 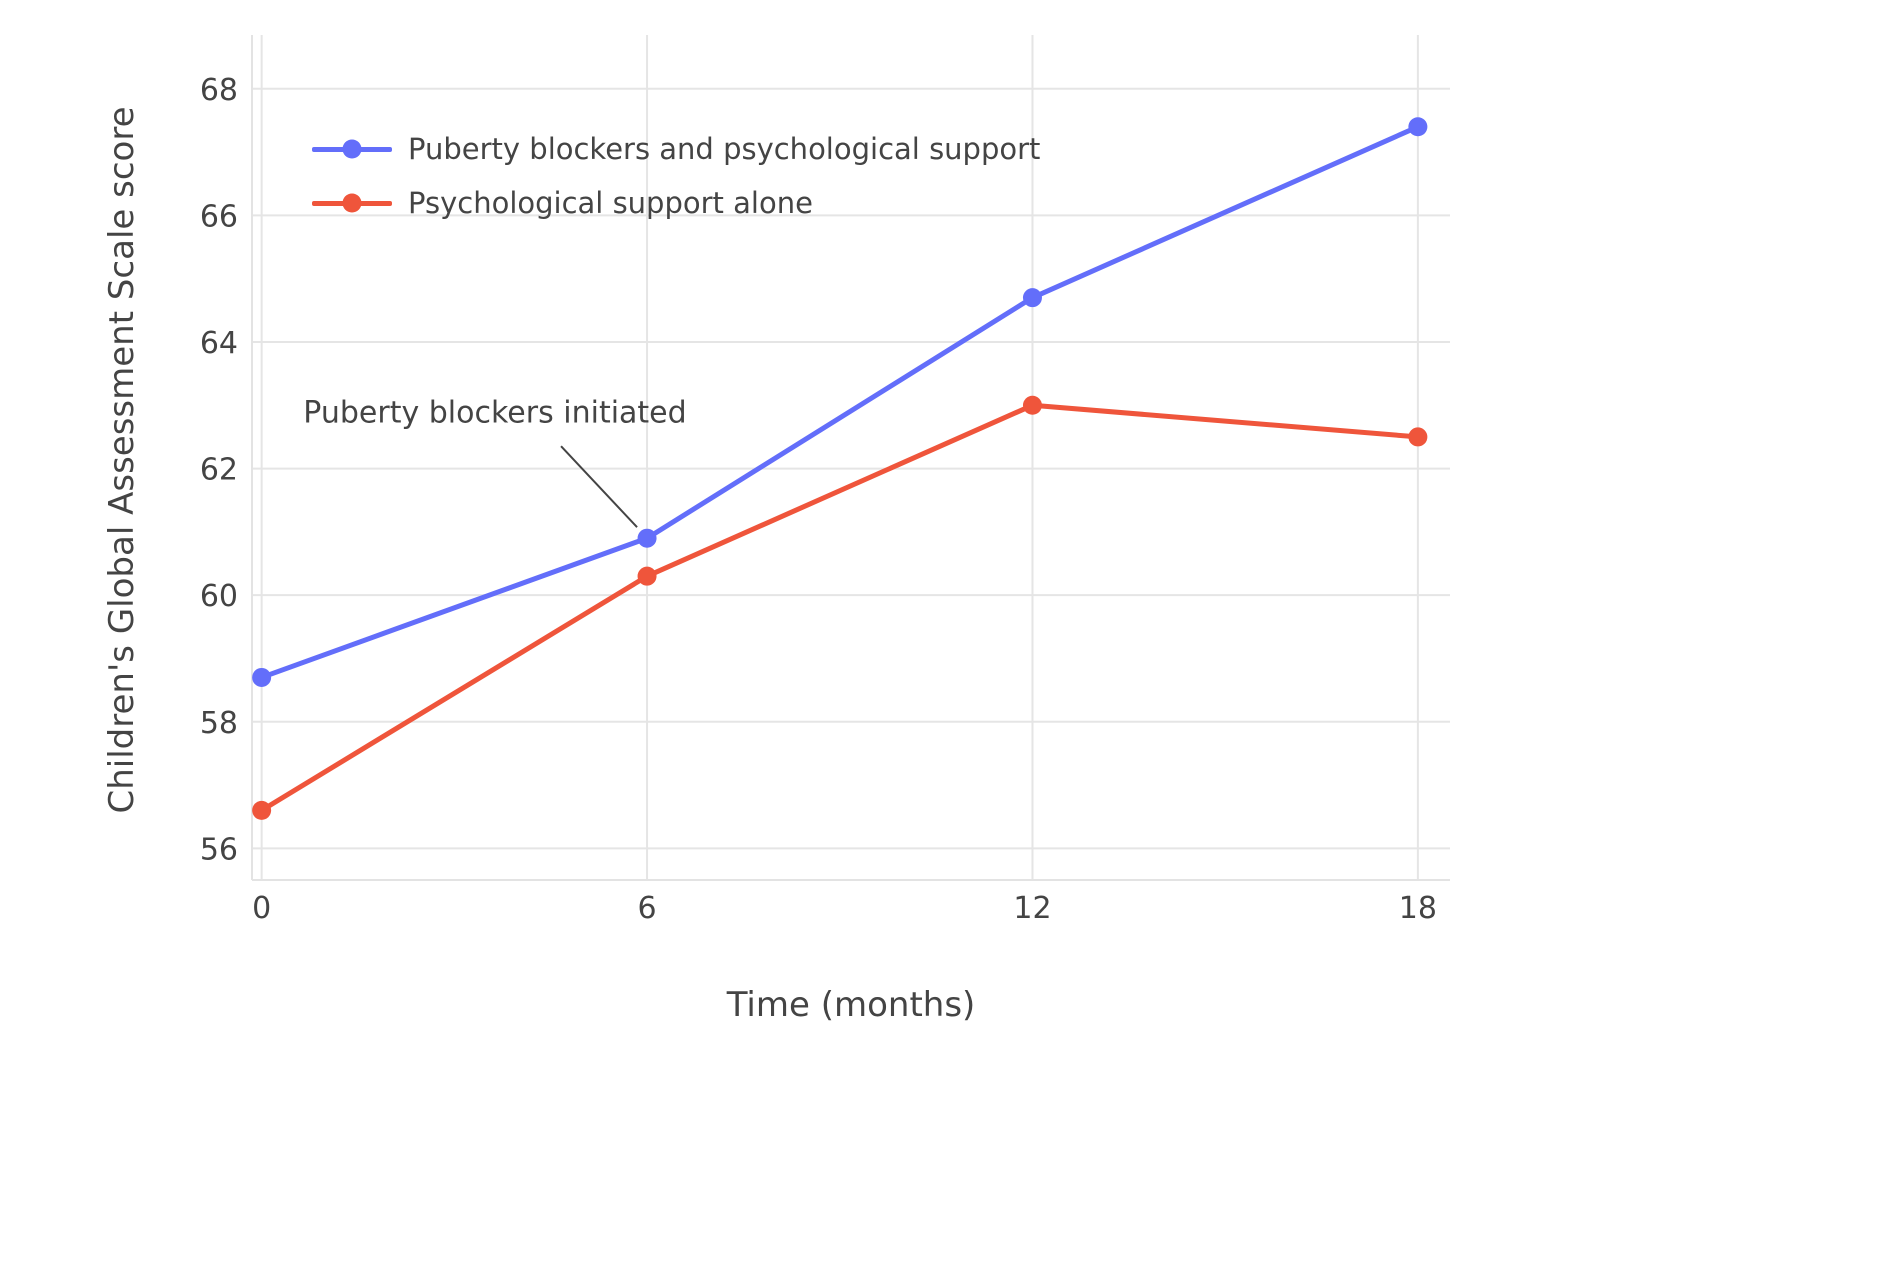 What do you see at coordinates (1032, 908) in the screenshot?
I see `x-tick-label: 12` at bounding box center [1032, 908].